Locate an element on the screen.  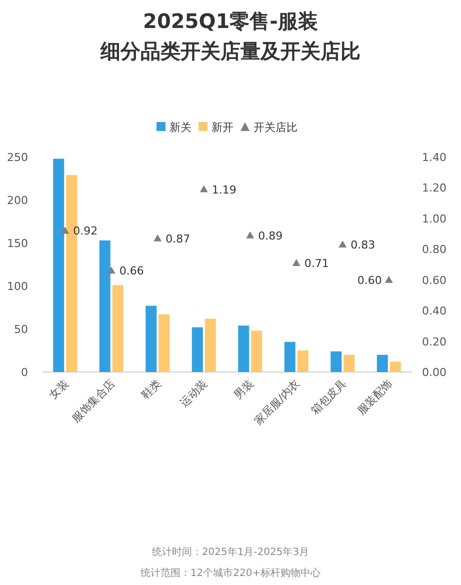
y-tick-label: 0 is located at coordinates (24, 372).